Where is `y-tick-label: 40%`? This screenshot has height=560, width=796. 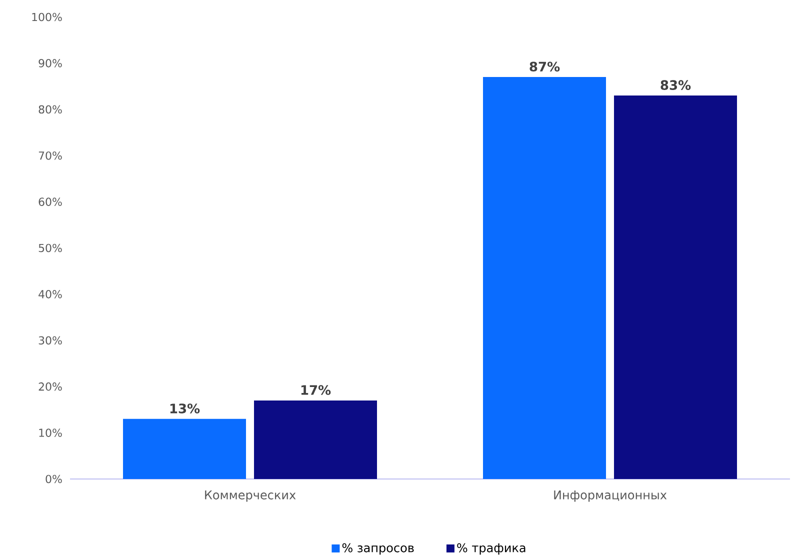
y-tick-label: 40% is located at coordinates (50, 294).